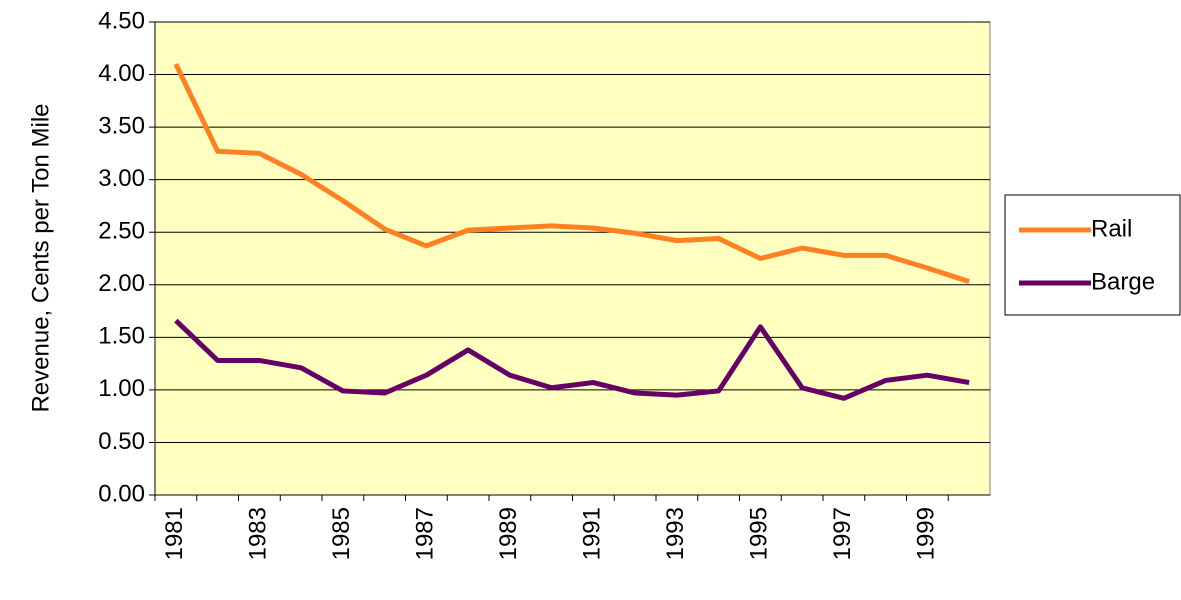 This screenshot has width=1181, height=600. I want to click on x-tick-label: 1983, so click(258, 533).